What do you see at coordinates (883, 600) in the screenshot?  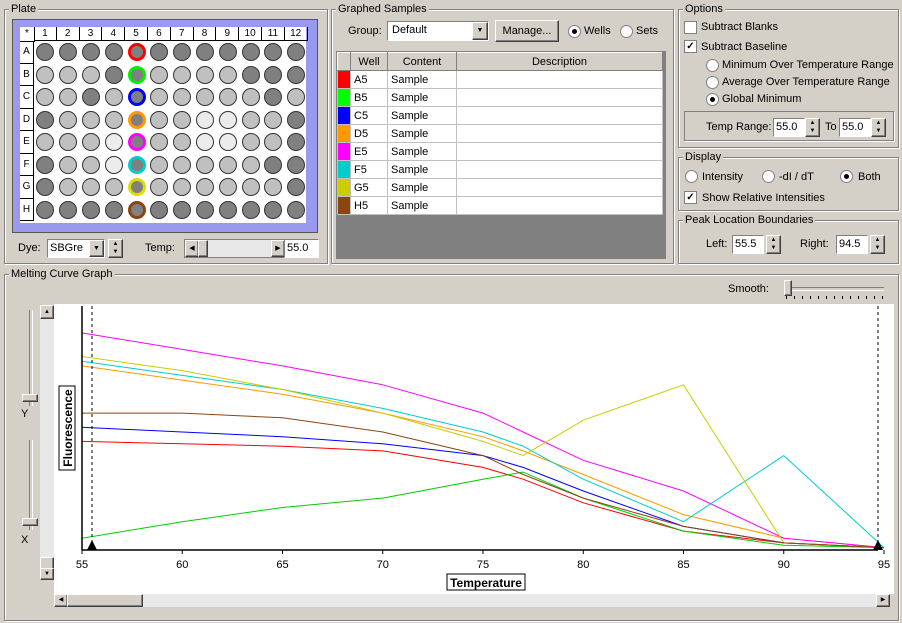 I see `scroll-right-arrow: ▶` at bounding box center [883, 600].